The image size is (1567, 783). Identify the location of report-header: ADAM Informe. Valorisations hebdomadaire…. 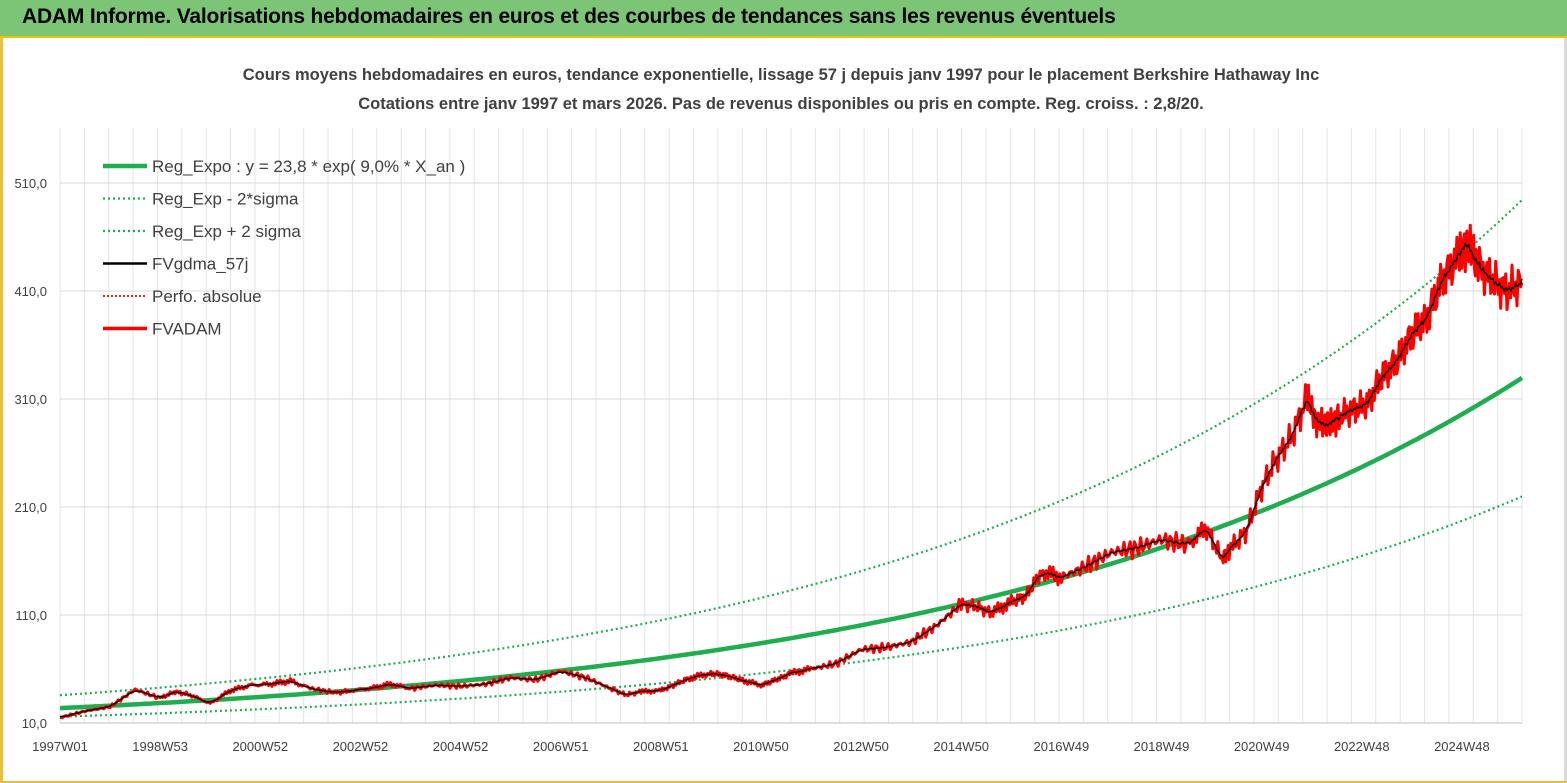
(783, 19).